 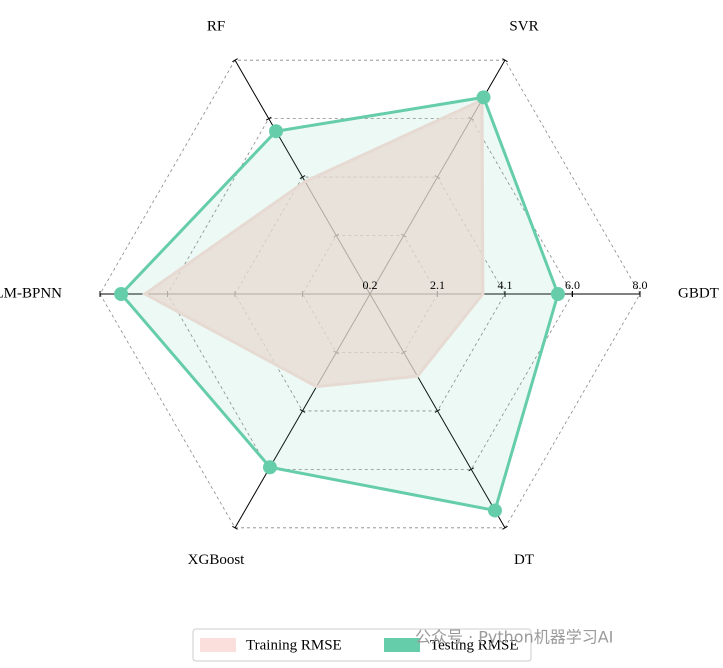 I want to click on tick-label: 8.0, so click(x=640, y=285).